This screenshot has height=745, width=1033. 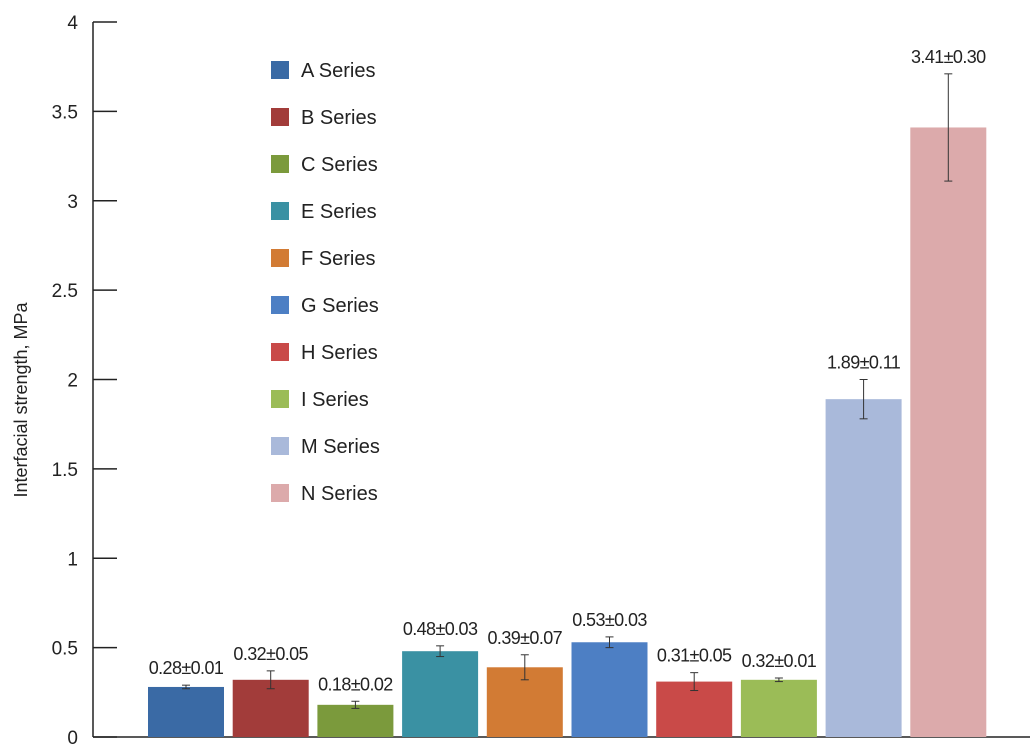 I want to click on legend-label: M Series, so click(x=340, y=447).